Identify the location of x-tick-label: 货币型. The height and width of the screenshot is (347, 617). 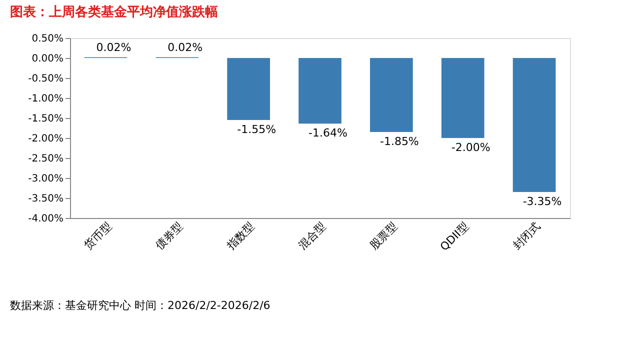
(98, 236).